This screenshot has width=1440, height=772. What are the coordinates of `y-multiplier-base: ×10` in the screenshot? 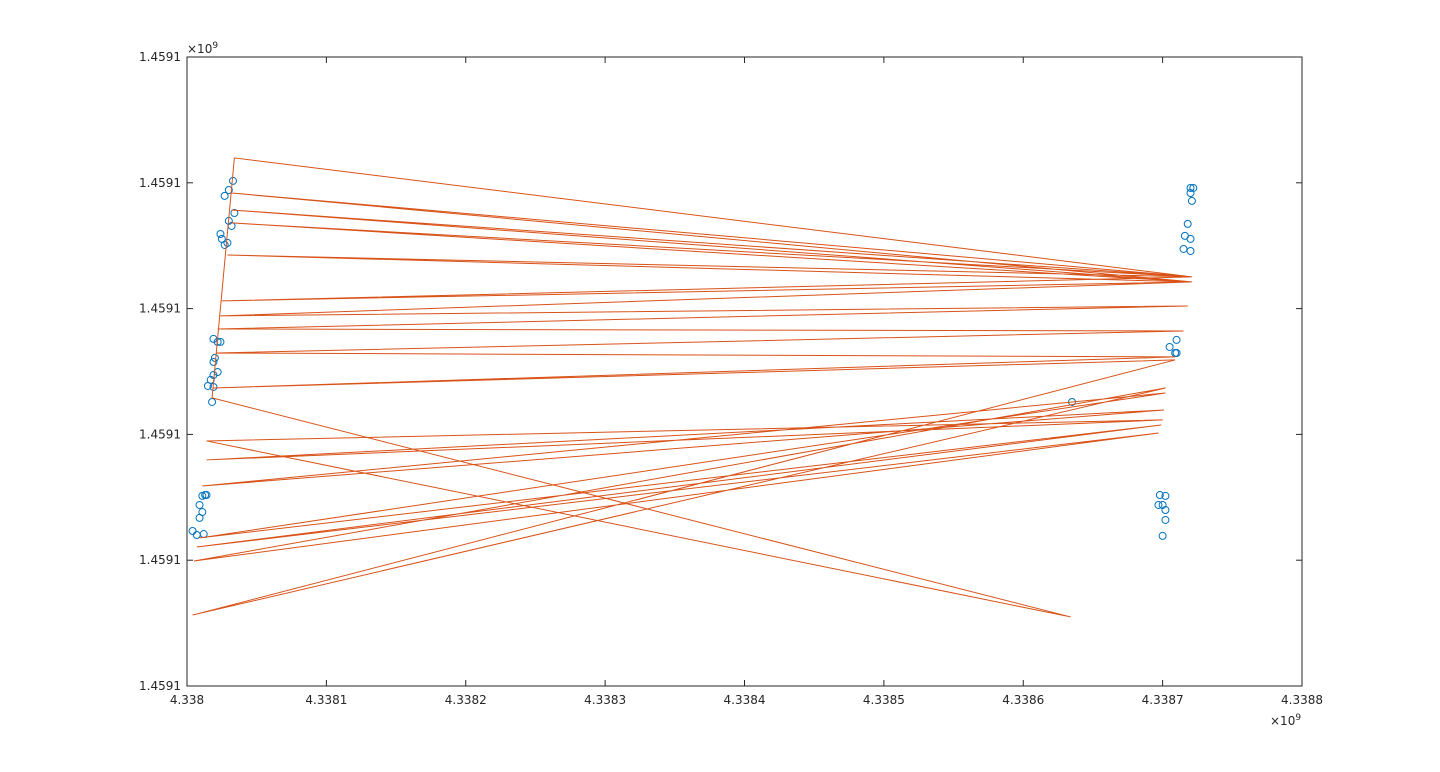 It's located at (199, 49).